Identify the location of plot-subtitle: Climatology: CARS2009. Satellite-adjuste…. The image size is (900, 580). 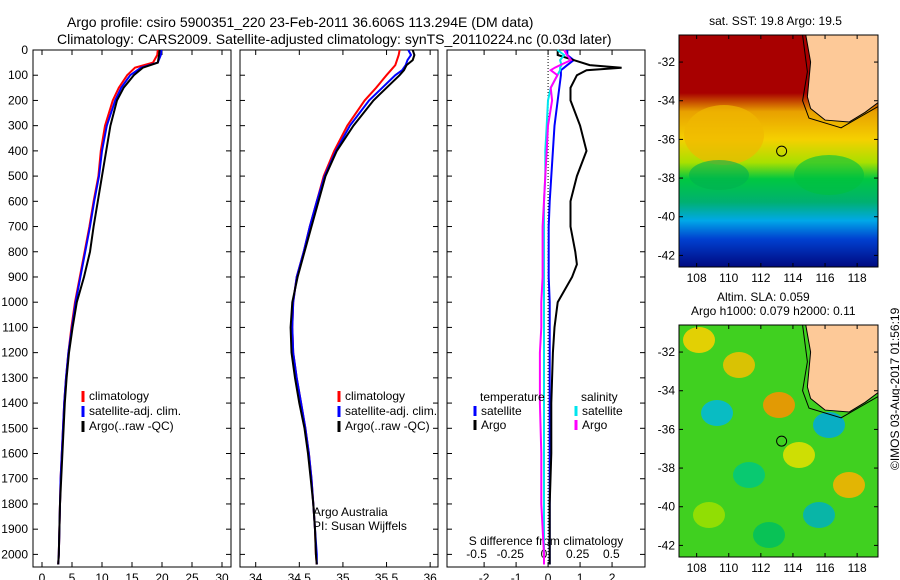
(334, 39).